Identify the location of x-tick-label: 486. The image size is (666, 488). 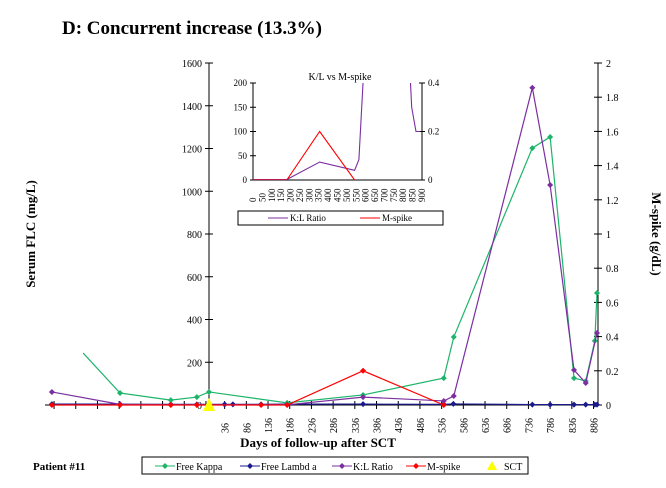
(421, 425).